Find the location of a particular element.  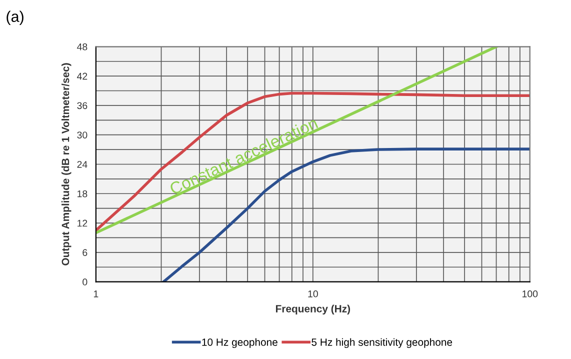

text: (a) is located at coordinates (15, 18).